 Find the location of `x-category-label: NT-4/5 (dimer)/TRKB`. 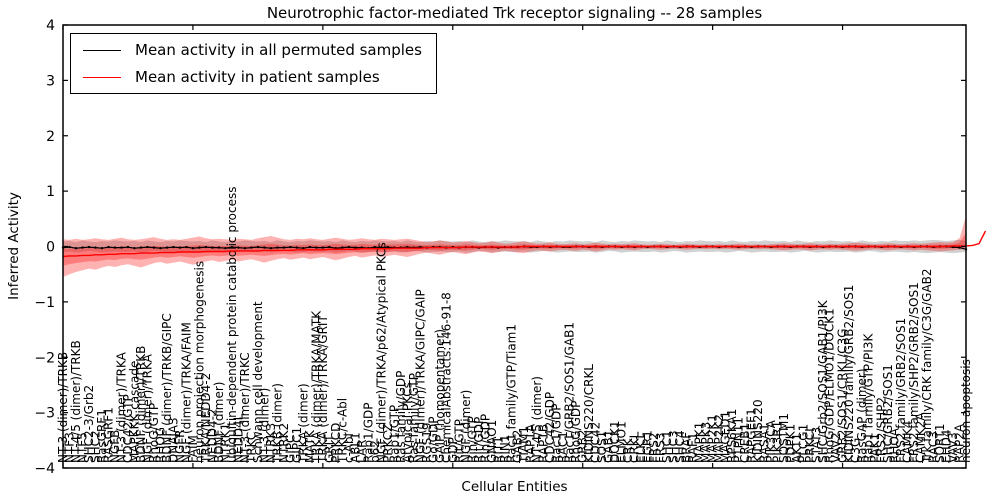

x-category-label: NT-4/5 (dimer)/TRKB is located at coordinates (76, 401).